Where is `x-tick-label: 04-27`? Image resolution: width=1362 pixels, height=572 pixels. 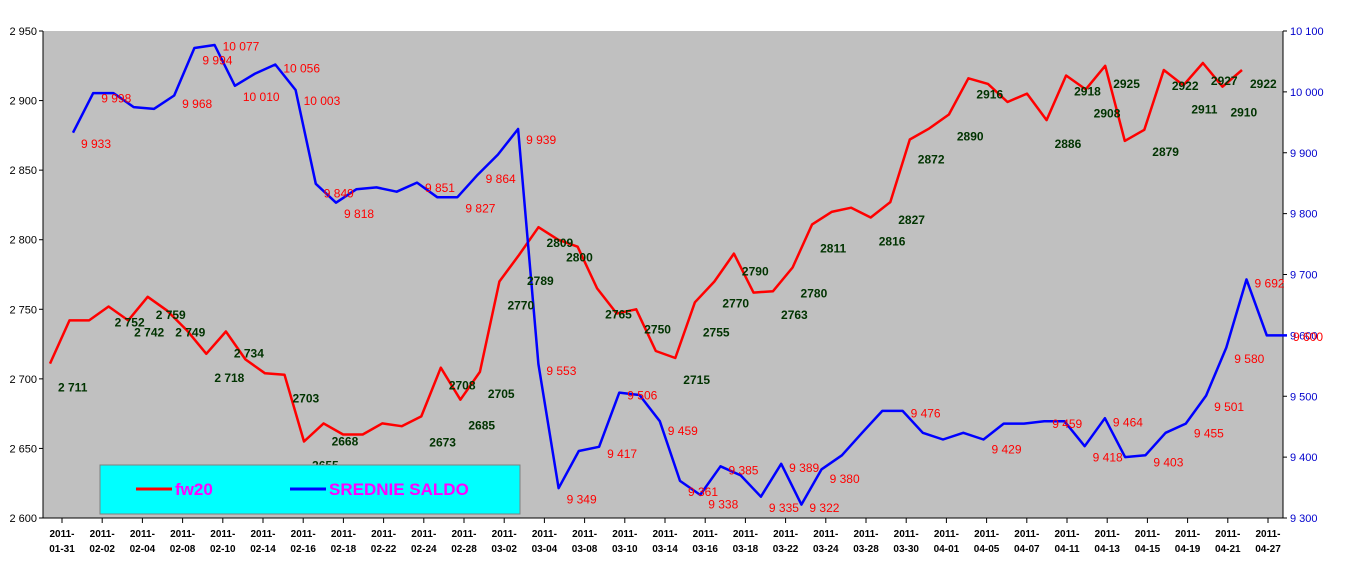
x-tick-label: 04-27 is located at coordinates (1268, 549).